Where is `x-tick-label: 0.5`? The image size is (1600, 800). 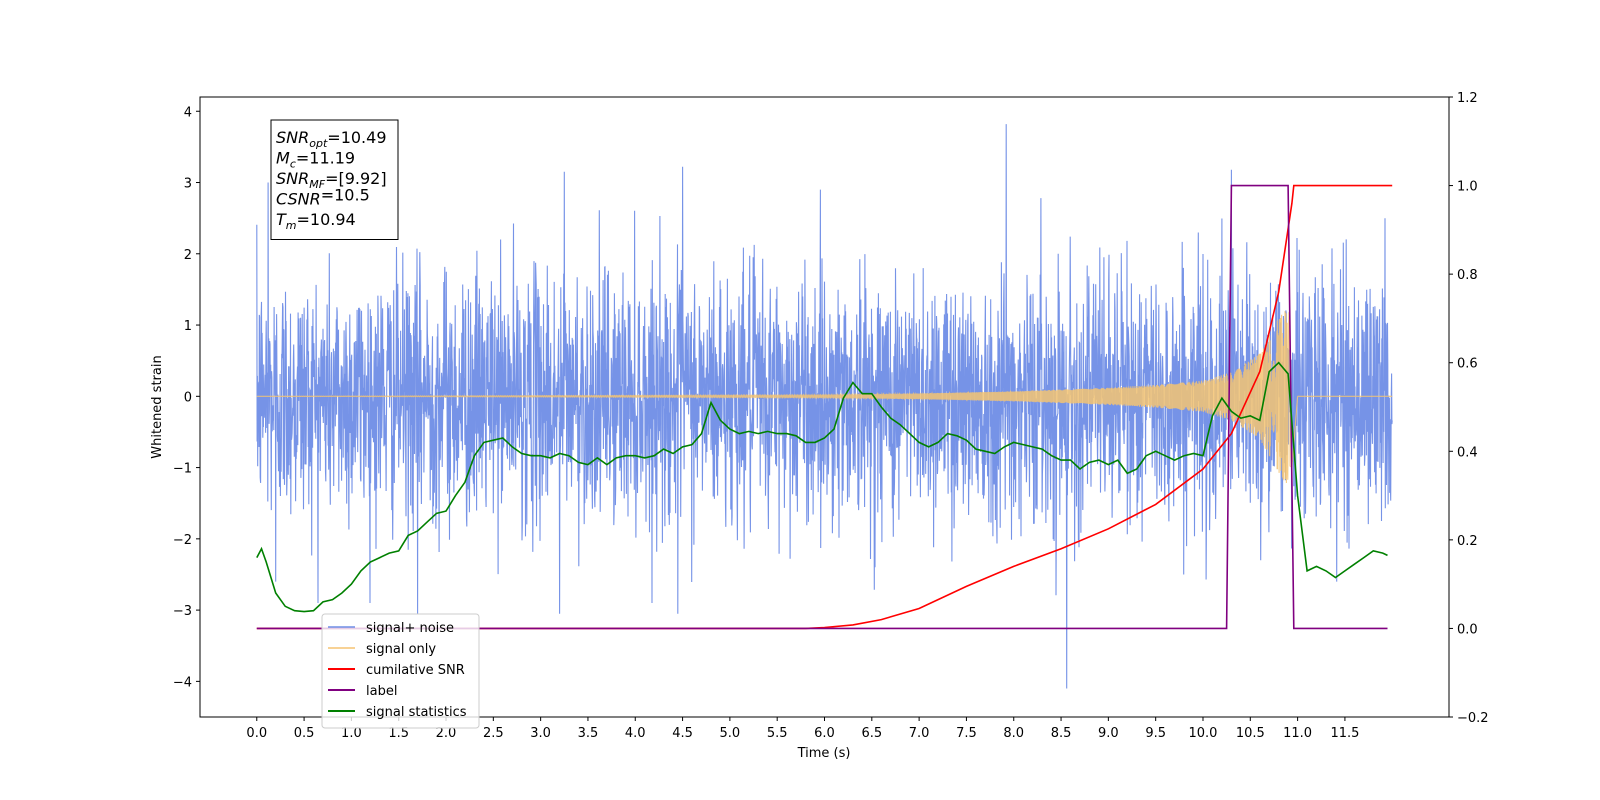
x-tick-label: 0.5 is located at coordinates (304, 733).